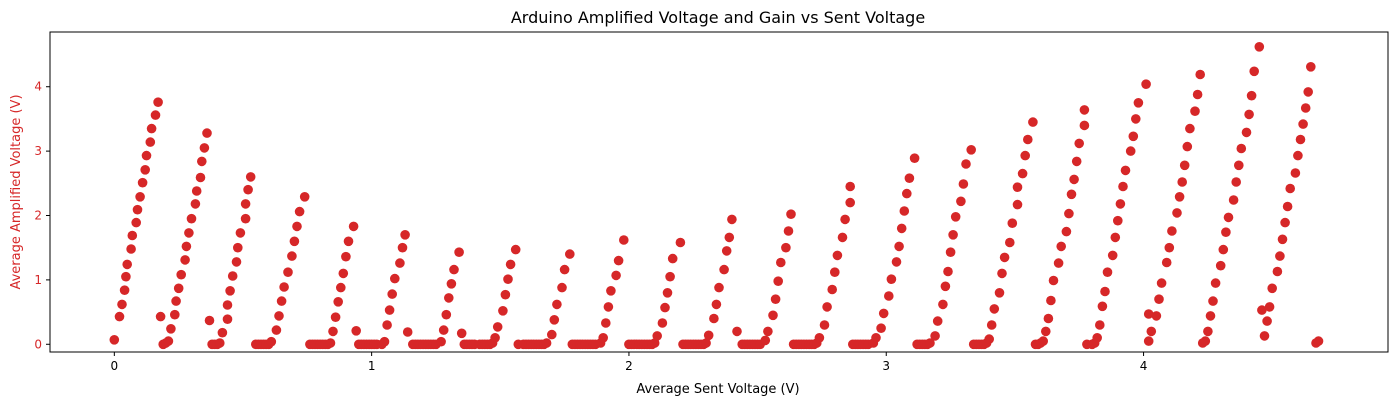  What do you see at coordinates (38, 216) in the screenshot?
I see `y-tick-label: 2` at bounding box center [38, 216].